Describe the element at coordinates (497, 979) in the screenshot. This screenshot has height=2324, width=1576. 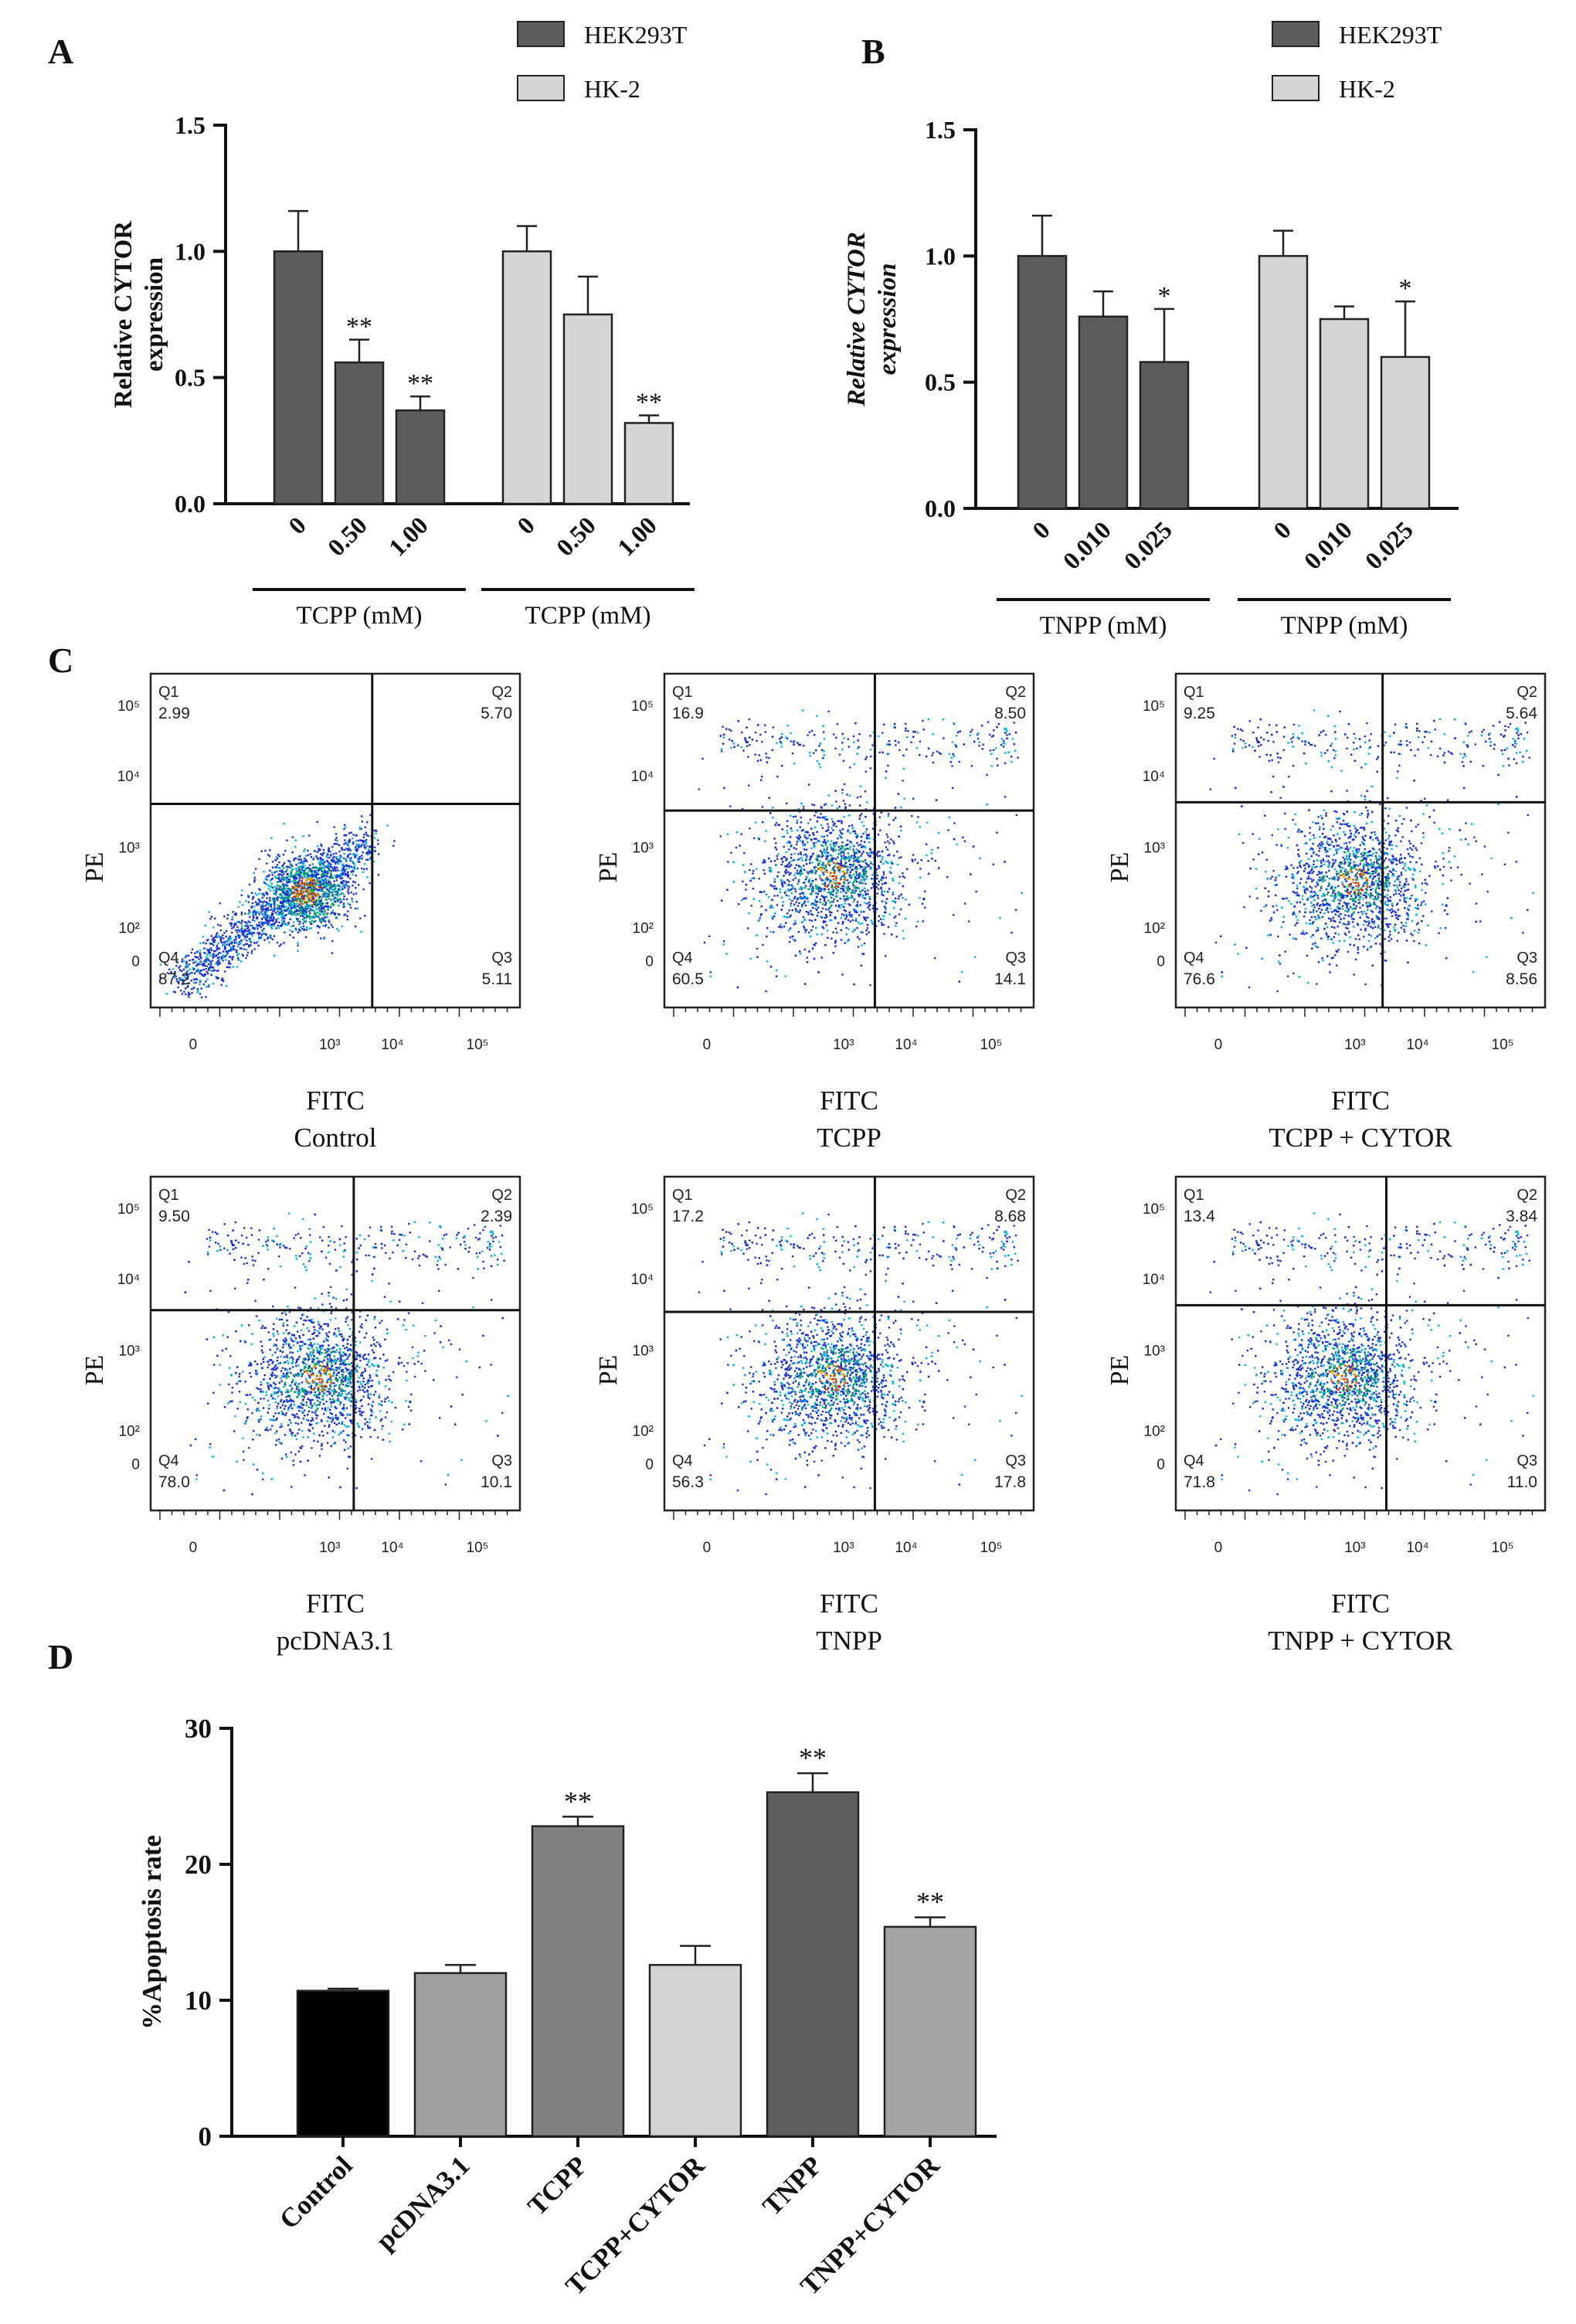
I see `quadrant-percent: 5.11` at that location.